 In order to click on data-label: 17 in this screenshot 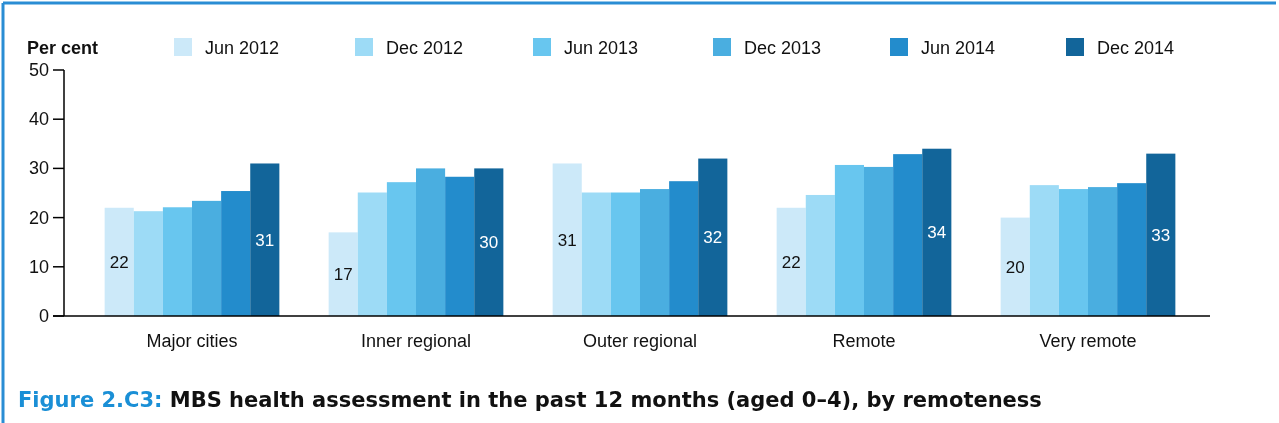, I will do `click(343, 275)`.